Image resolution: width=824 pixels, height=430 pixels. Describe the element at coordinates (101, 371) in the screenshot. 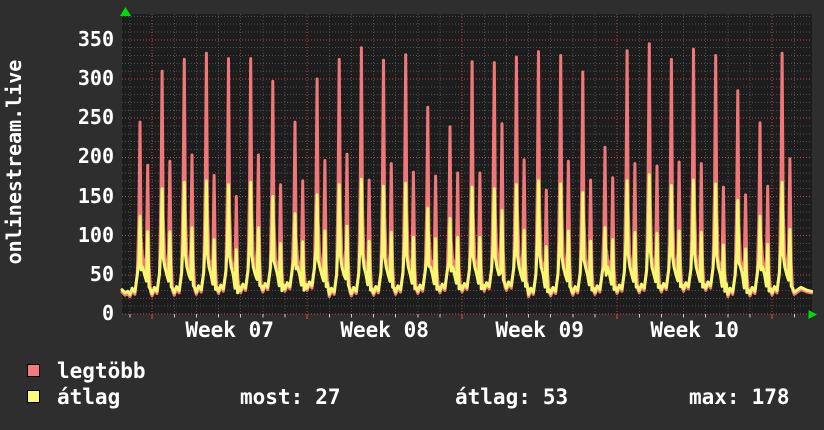

I see `legend-label-legtobb: legtöbb` at that location.